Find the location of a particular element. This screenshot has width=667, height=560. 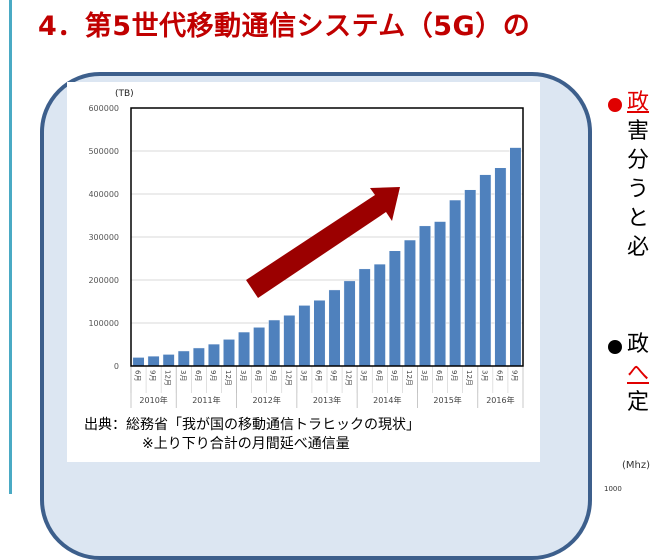

year-label: 2013年 is located at coordinates (327, 400).